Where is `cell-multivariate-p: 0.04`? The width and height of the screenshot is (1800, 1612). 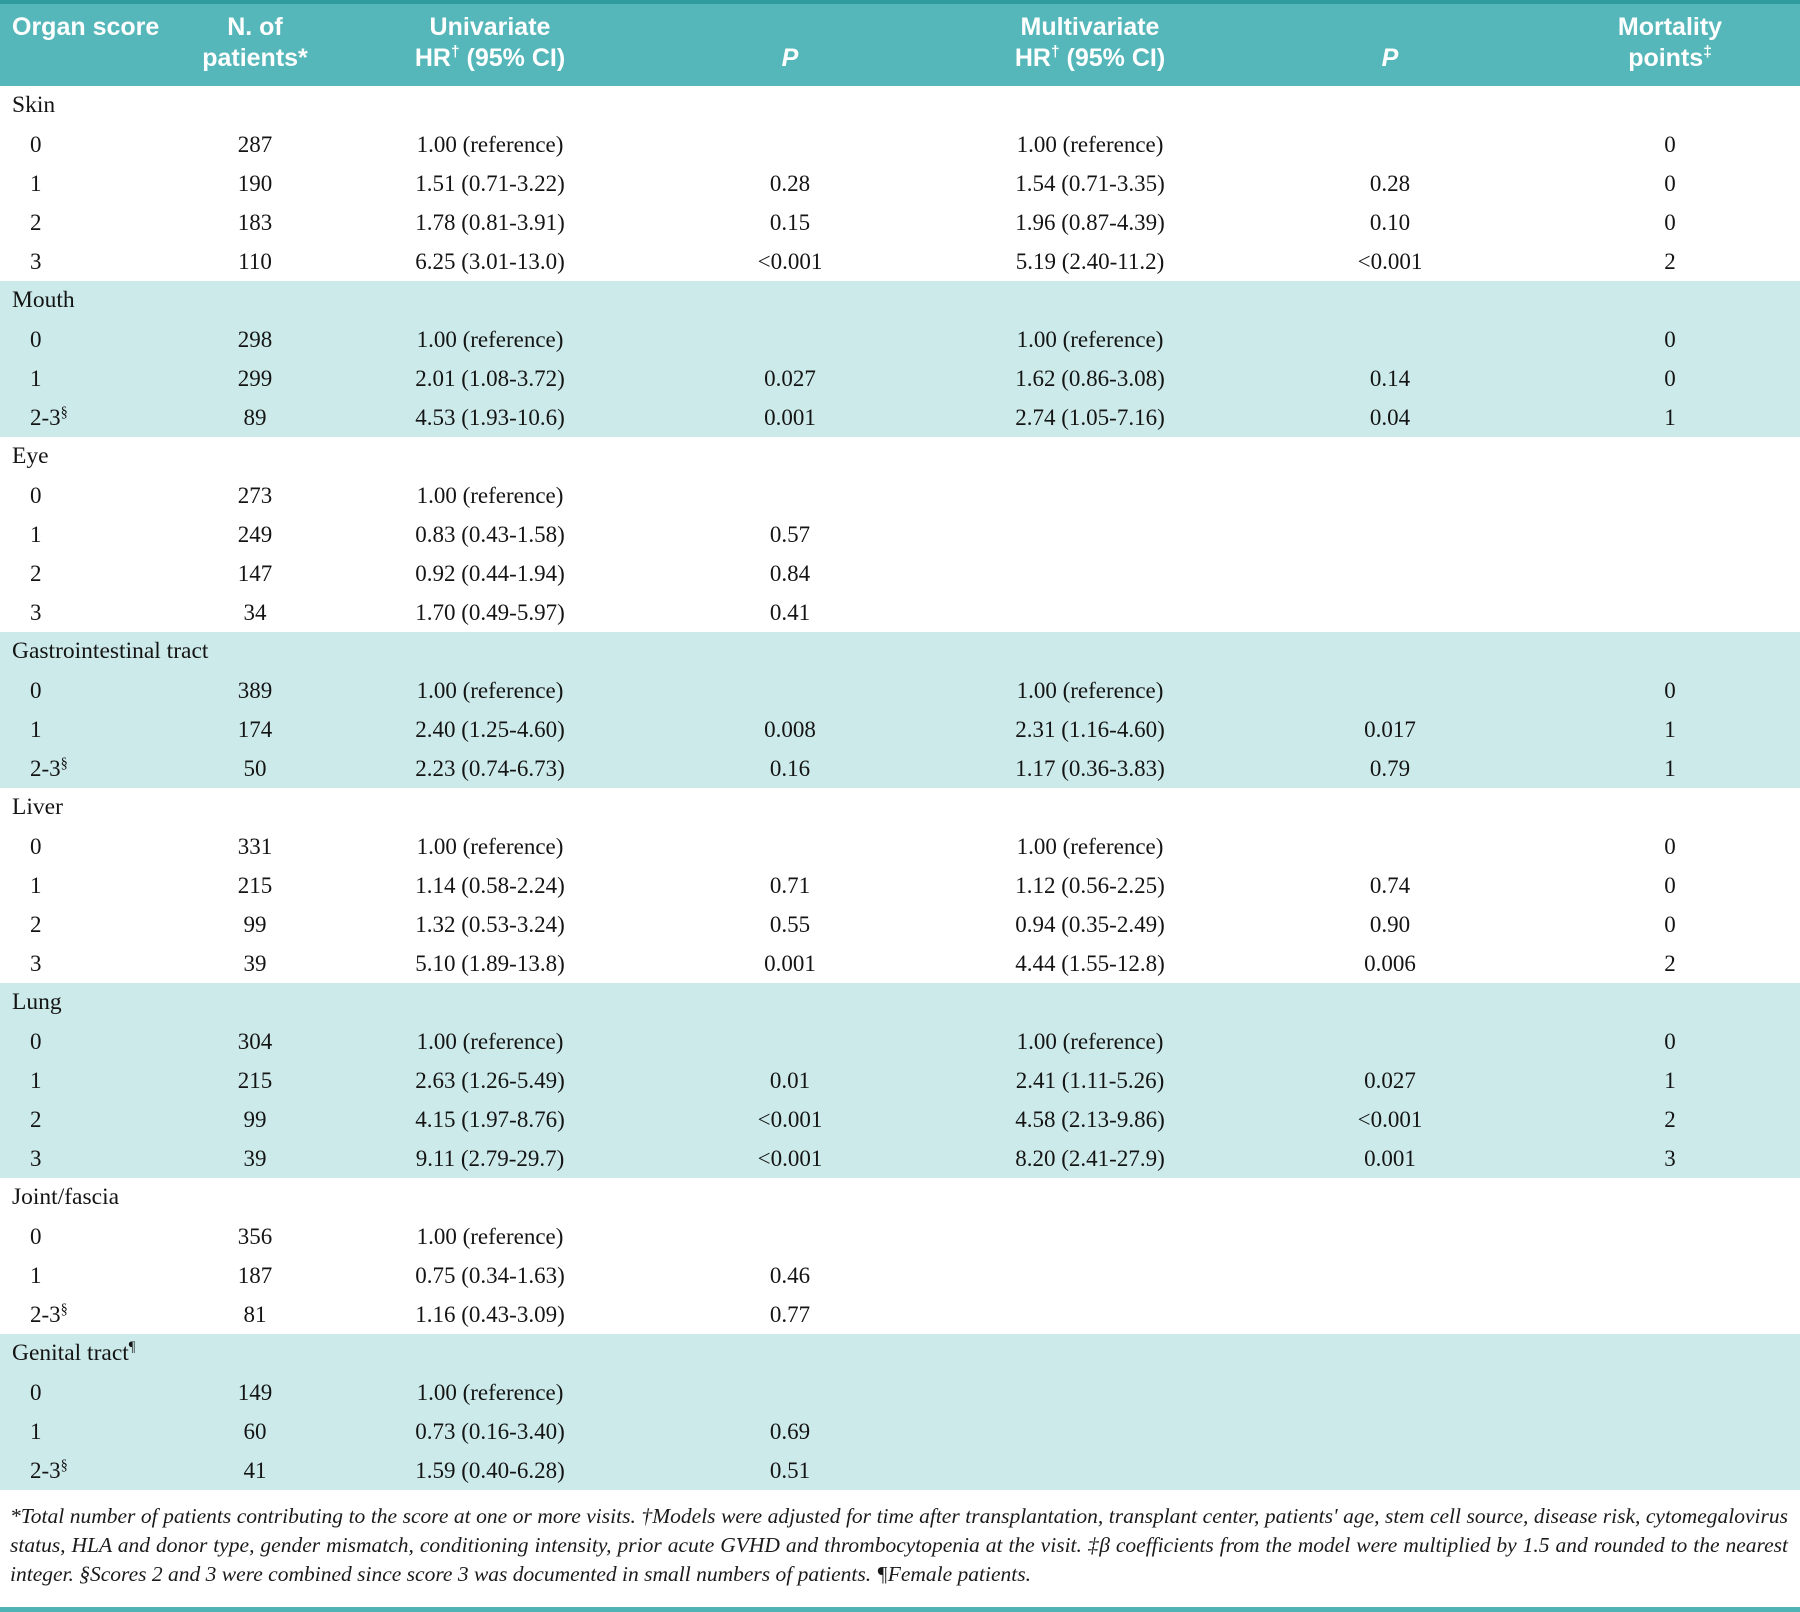 cell-multivariate-p: 0.04 is located at coordinates (1390, 417).